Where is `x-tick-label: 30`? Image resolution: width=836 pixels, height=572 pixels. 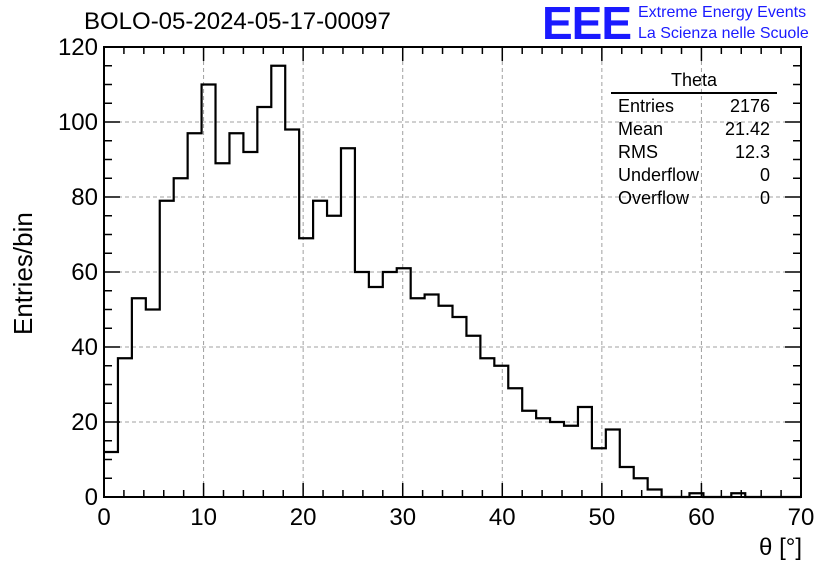 x-tick-label: 30 is located at coordinates (402, 517).